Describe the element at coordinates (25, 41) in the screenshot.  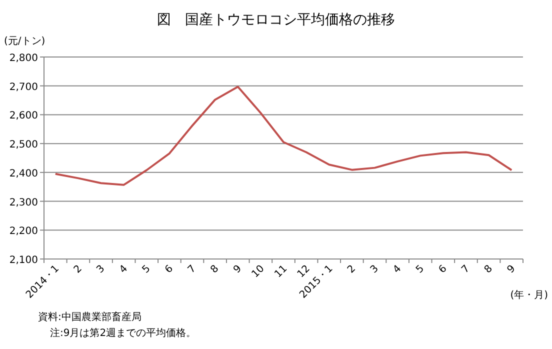
I see `y-axis-title: (元/トン)` at that location.